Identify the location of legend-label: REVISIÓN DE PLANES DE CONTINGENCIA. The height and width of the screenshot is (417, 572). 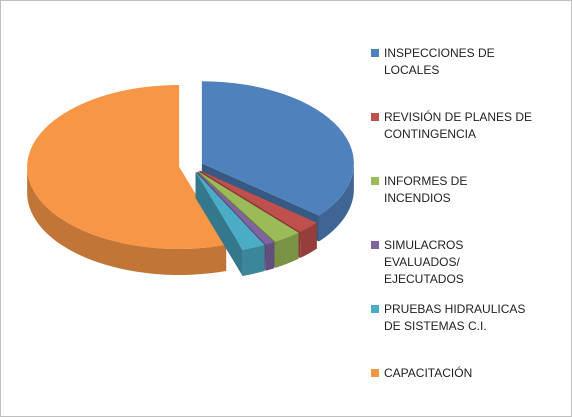
(458, 125).